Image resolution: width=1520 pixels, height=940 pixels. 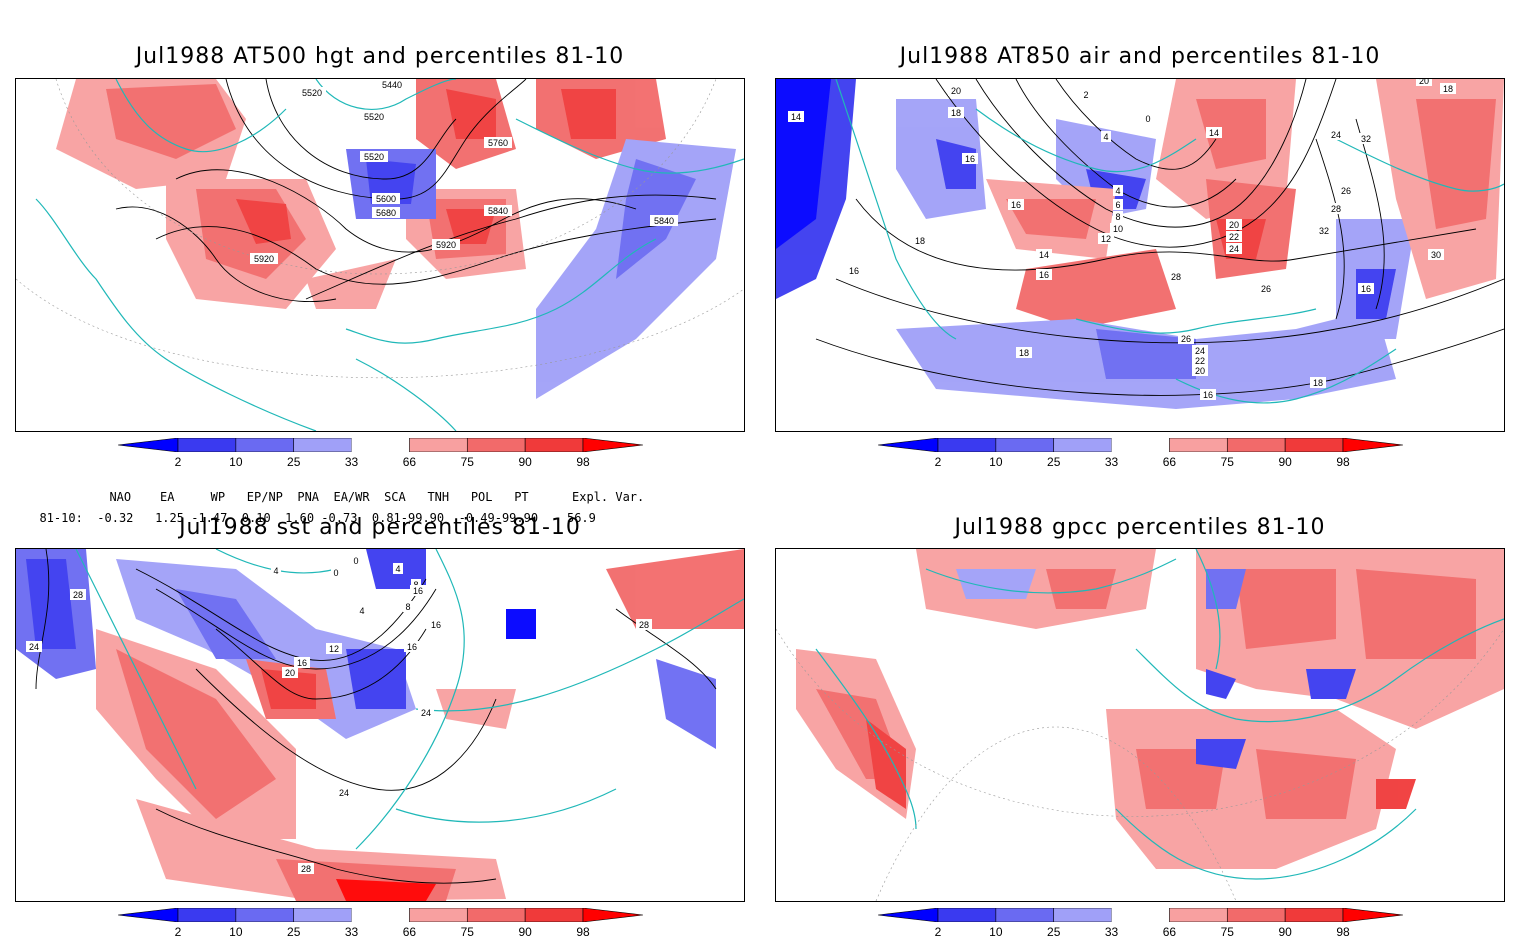 I want to click on index-header: SCA, so click(x=395, y=497).